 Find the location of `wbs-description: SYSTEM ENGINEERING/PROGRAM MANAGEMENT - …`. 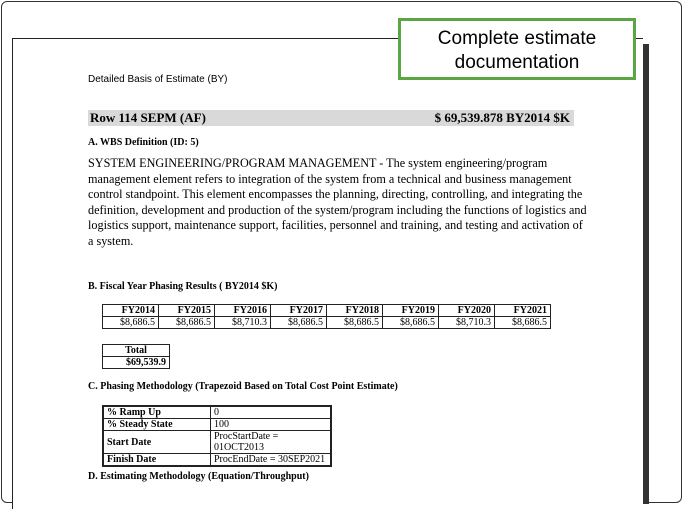

wbs-description: SYSTEM ENGINEERING/PROGRAM MANAGEMENT - … is located at coordinates (337, 202).